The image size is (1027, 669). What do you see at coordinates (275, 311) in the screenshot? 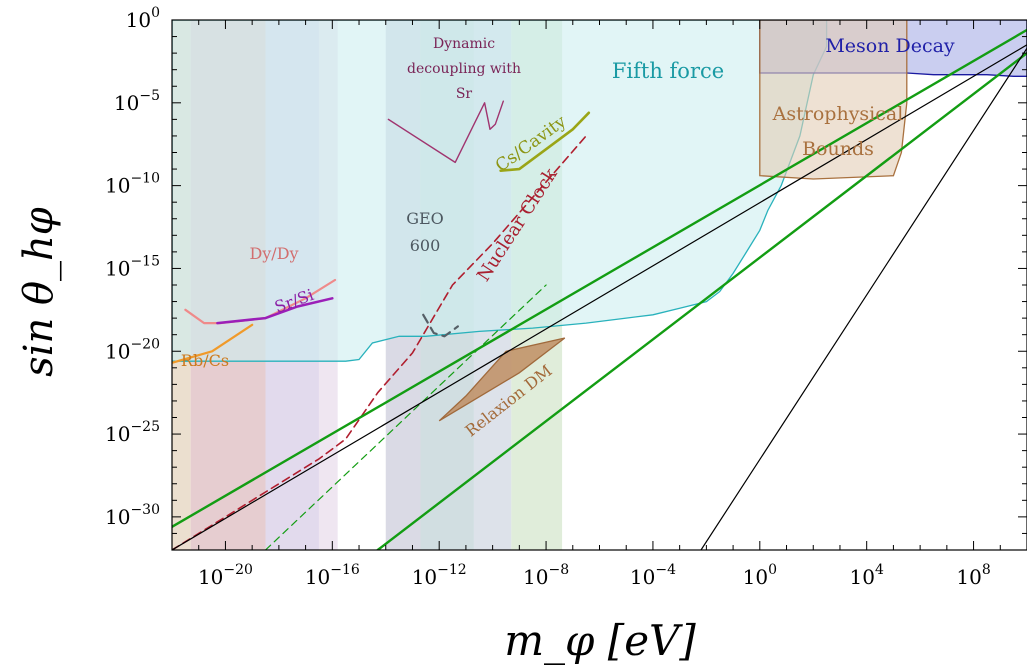
I see `sr-si-line` at bounding box center [275, 311].